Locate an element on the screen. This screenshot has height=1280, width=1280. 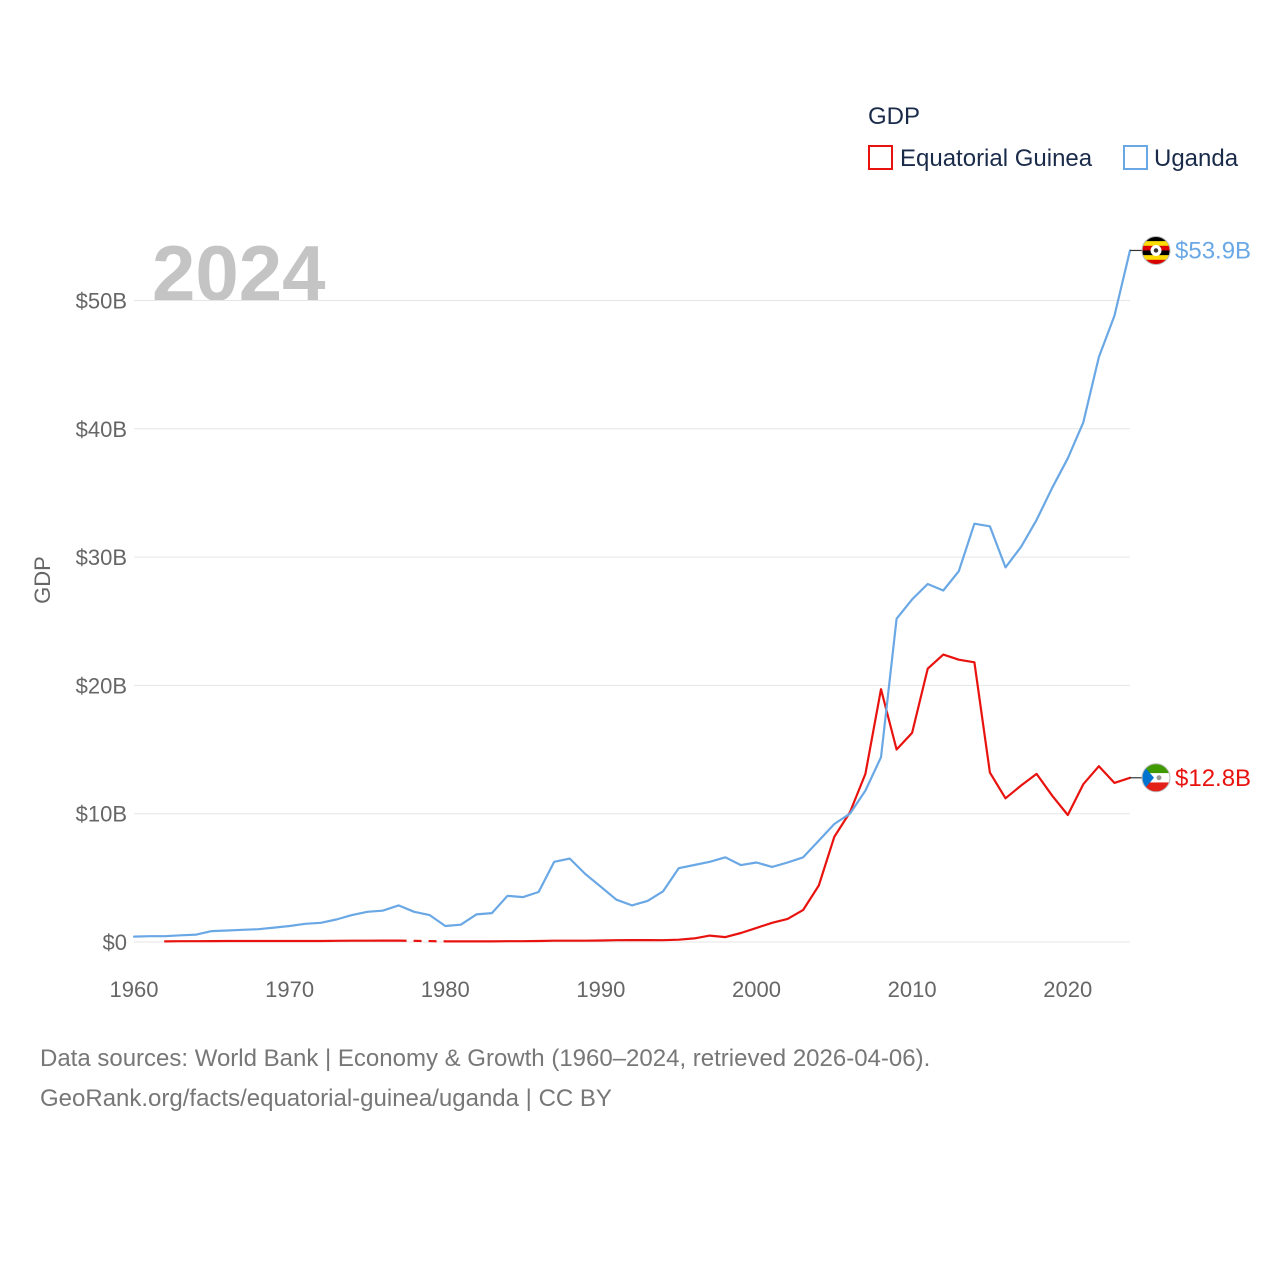
x-tick-label: 1990 is located at coordinates (600, 989).